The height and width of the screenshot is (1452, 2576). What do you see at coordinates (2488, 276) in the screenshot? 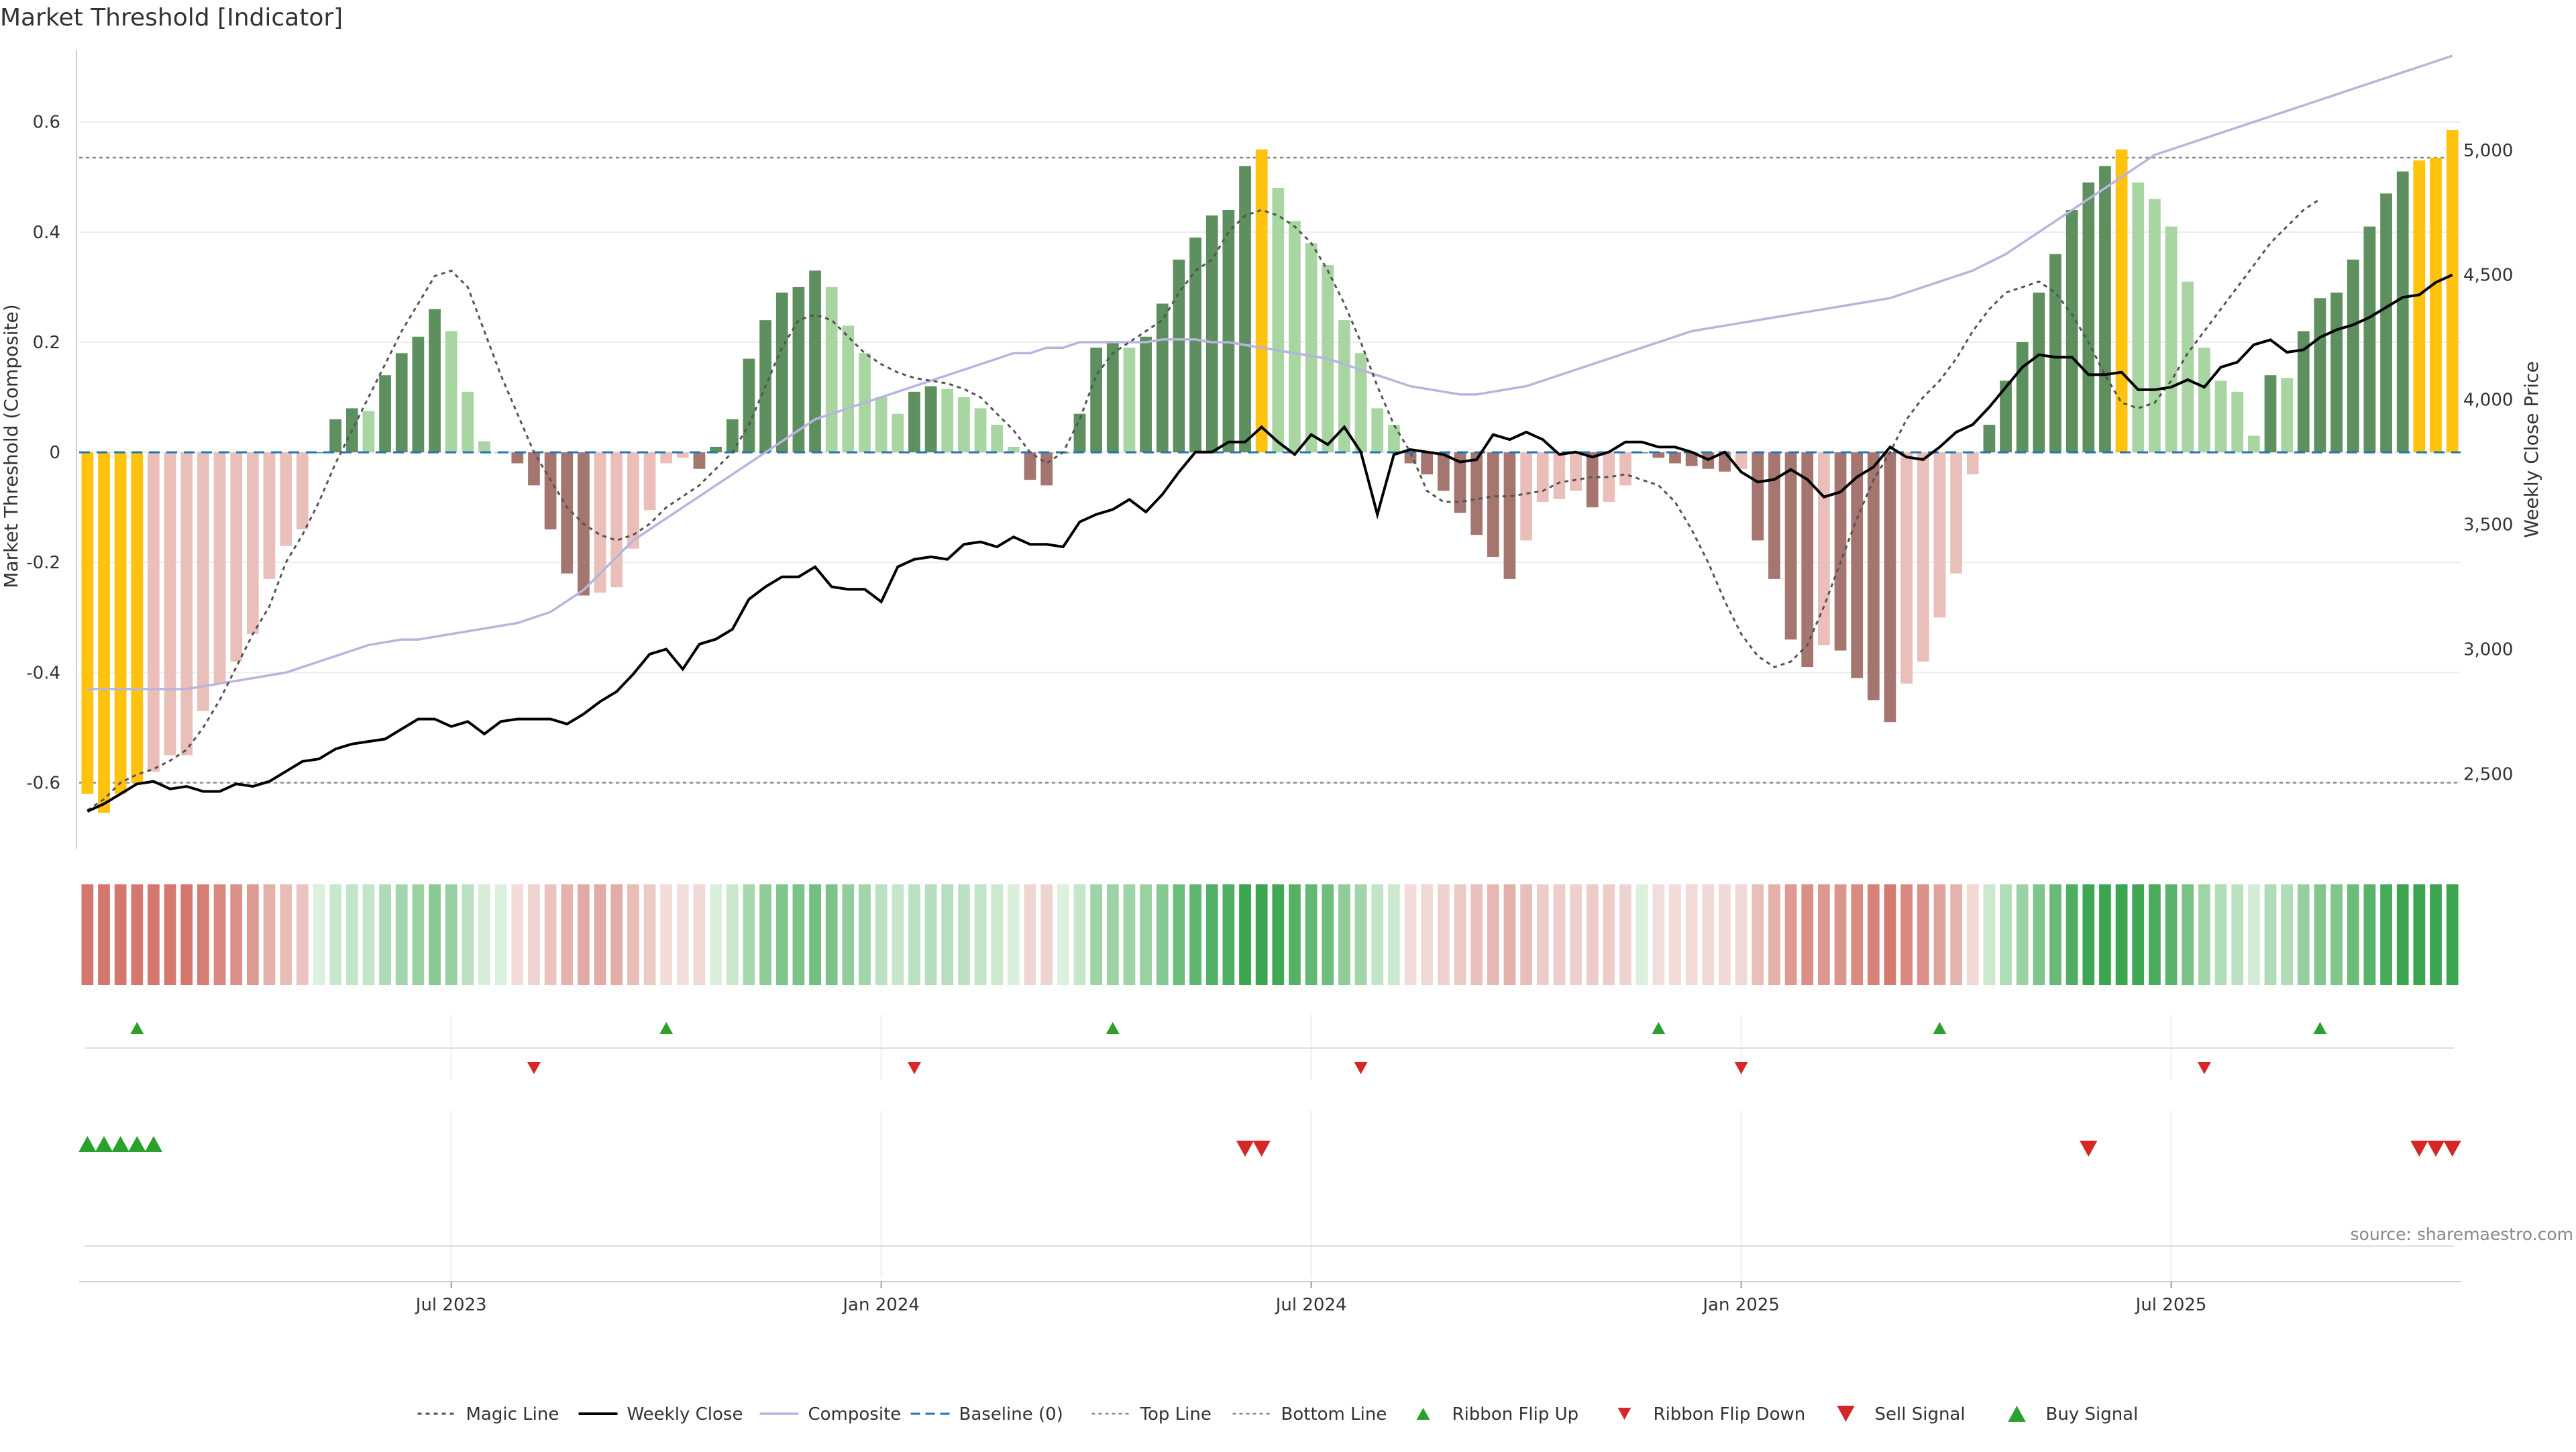
I see `right-tick-label: 4,500` at bounding box center [2488, 276].